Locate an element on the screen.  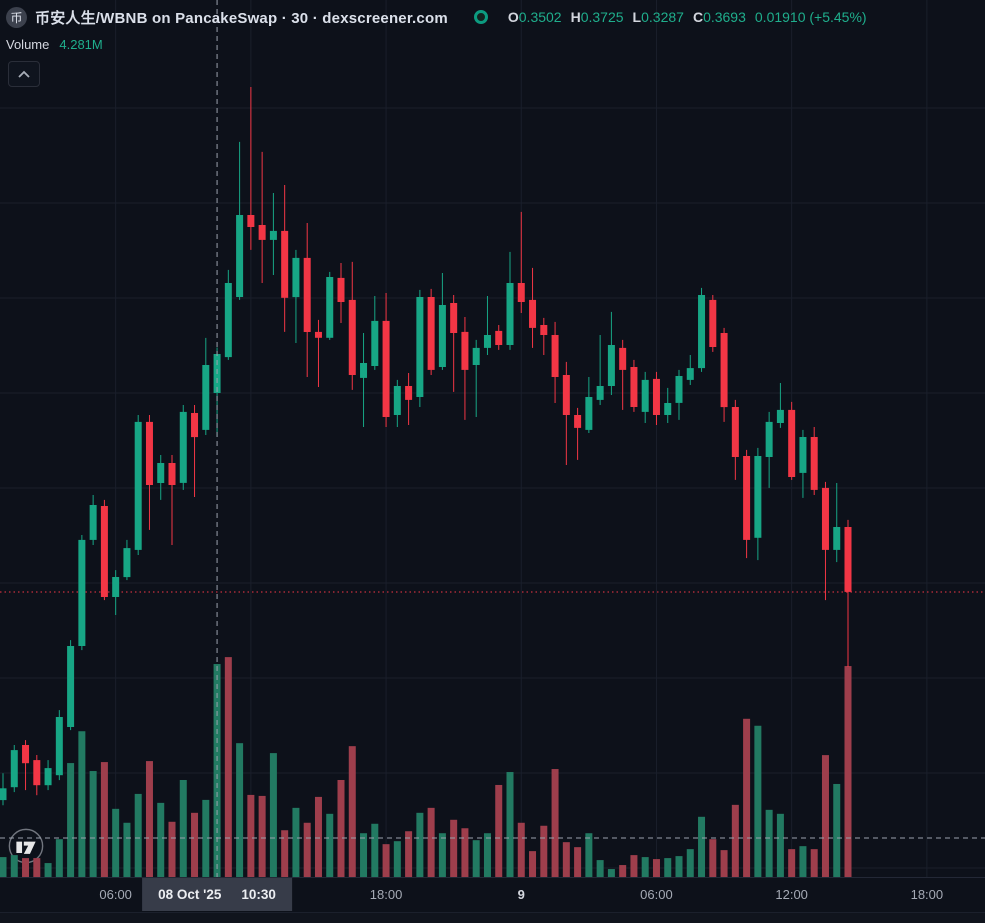
low-value: 0.3287 is located at coordinates (662, 17).